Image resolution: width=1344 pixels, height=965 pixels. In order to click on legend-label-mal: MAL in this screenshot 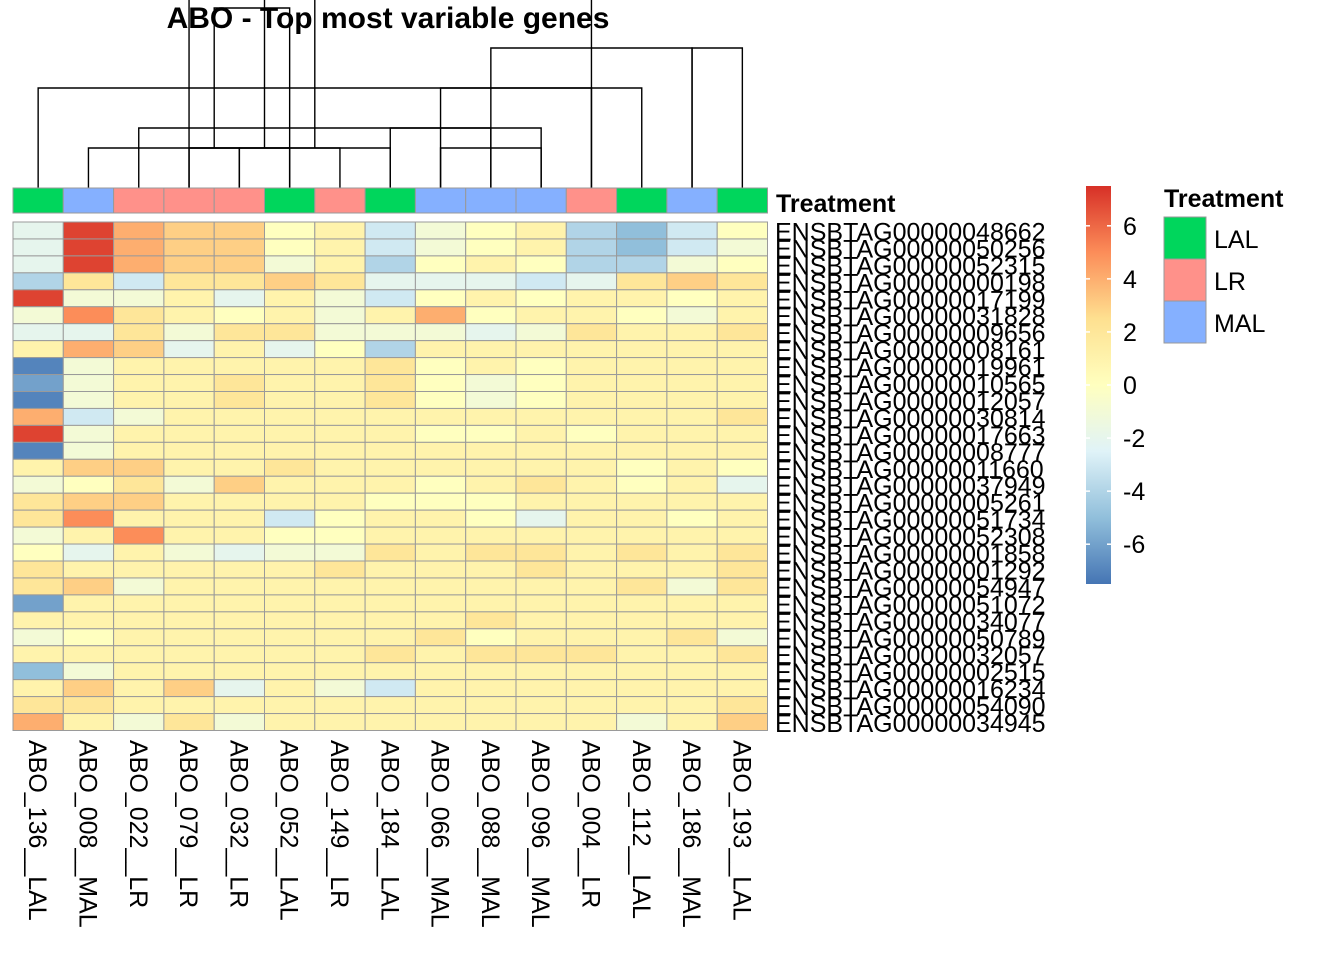, I will do `click(1240, 324)`.